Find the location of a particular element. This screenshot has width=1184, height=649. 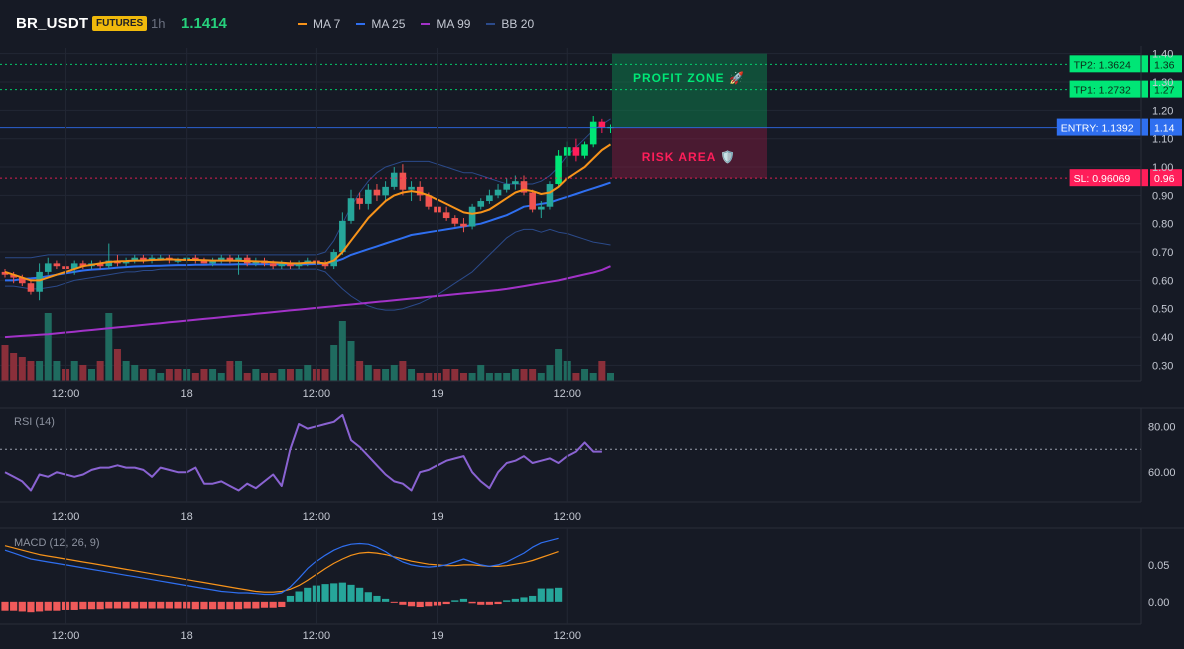

timeframe-selector: 1h is located at coordinates (158, 23).